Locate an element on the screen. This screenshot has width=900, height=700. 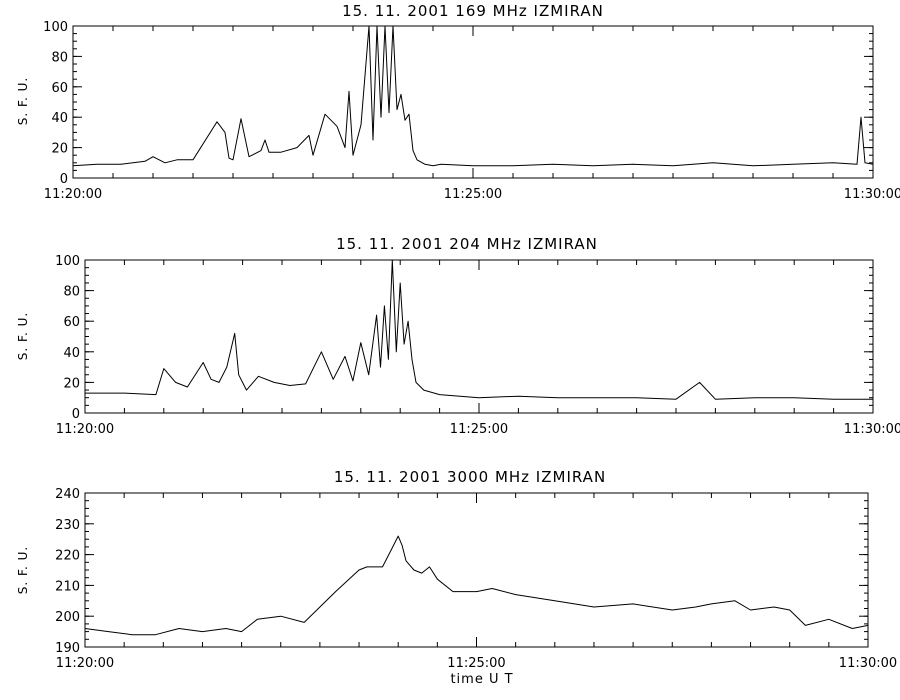
y-tick-label: 190 is located at coordinates (67, 648).